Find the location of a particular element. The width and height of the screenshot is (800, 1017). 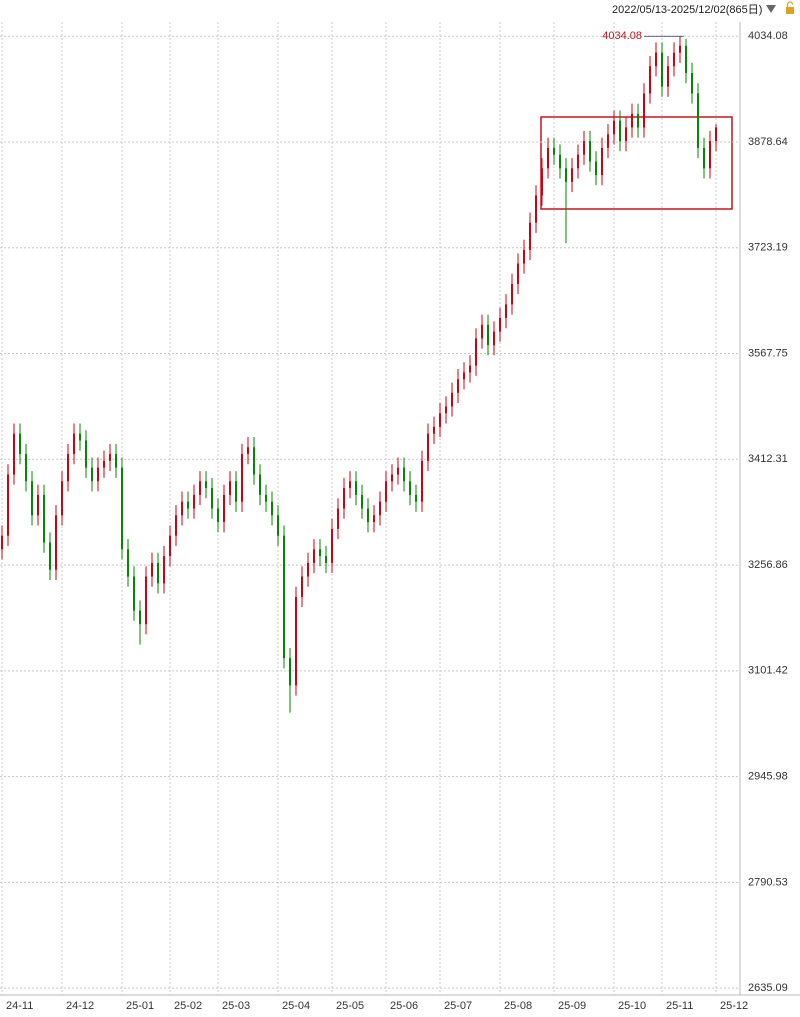

highlight-box is located at coordinates (636, 163).